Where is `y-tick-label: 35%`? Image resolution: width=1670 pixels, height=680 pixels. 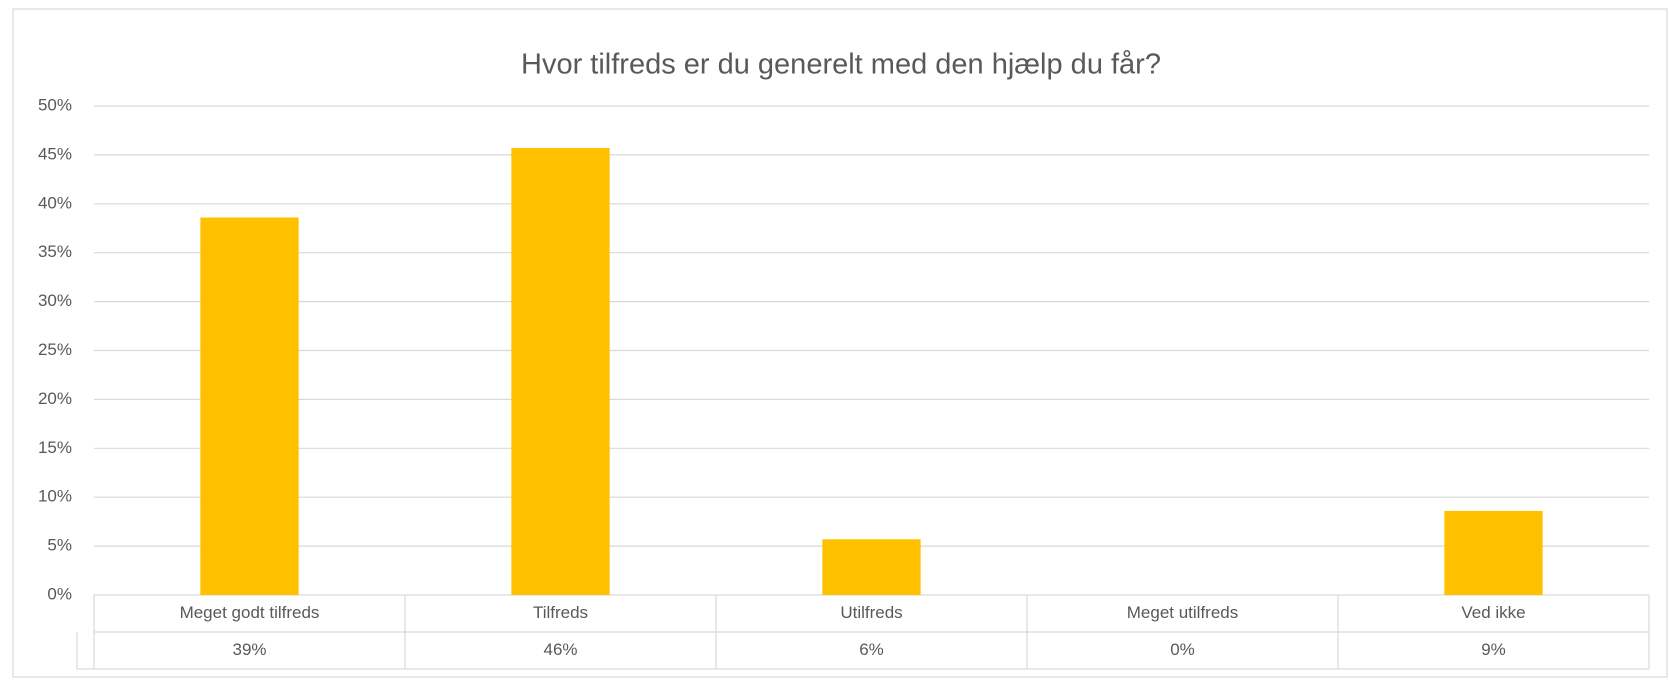
y-tick-label: 35% is located at coordinates (55, 251).